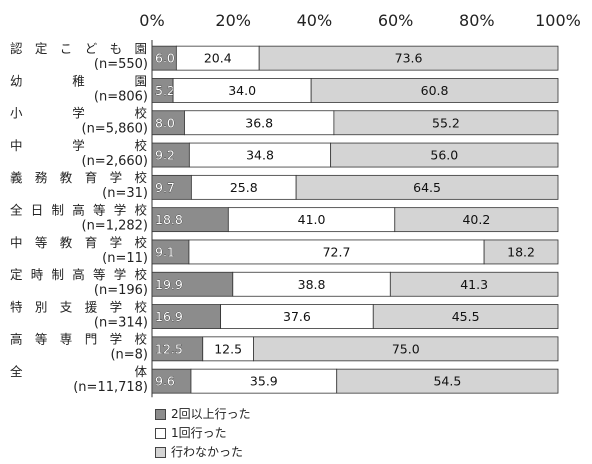  Describe the element at coordinates (121, 64) in the screenshot. I see `category-n-label: (n=550)` at that location.